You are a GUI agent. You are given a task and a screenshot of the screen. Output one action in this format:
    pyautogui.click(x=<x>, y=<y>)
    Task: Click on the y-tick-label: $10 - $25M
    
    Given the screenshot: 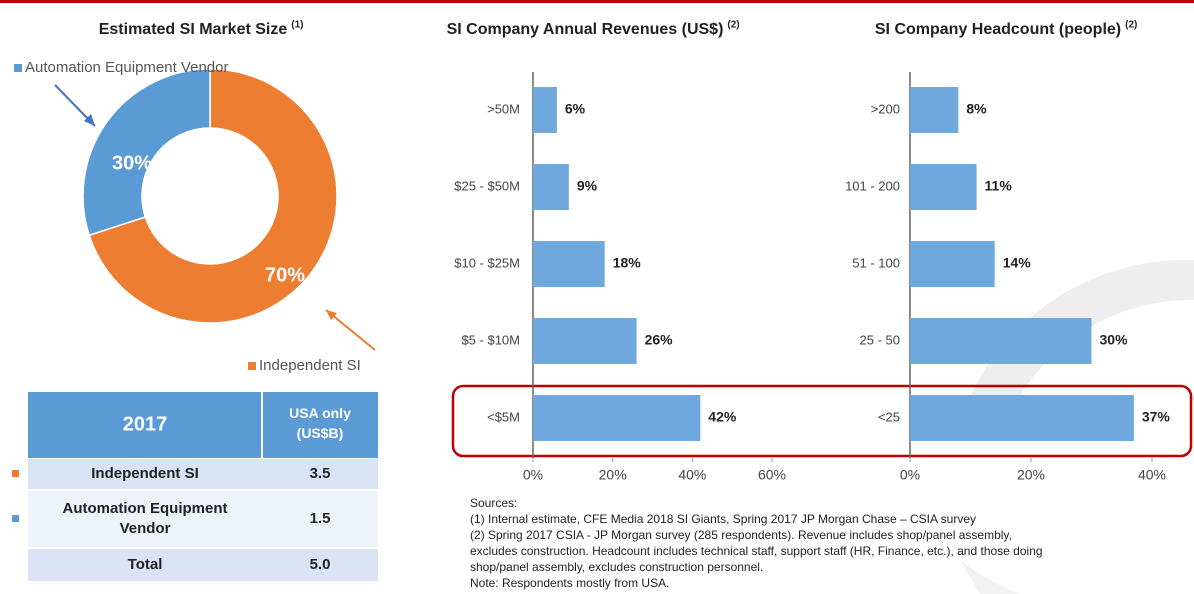 What is the action you would take?
    pyautogui.click(x=487, y=262)
    